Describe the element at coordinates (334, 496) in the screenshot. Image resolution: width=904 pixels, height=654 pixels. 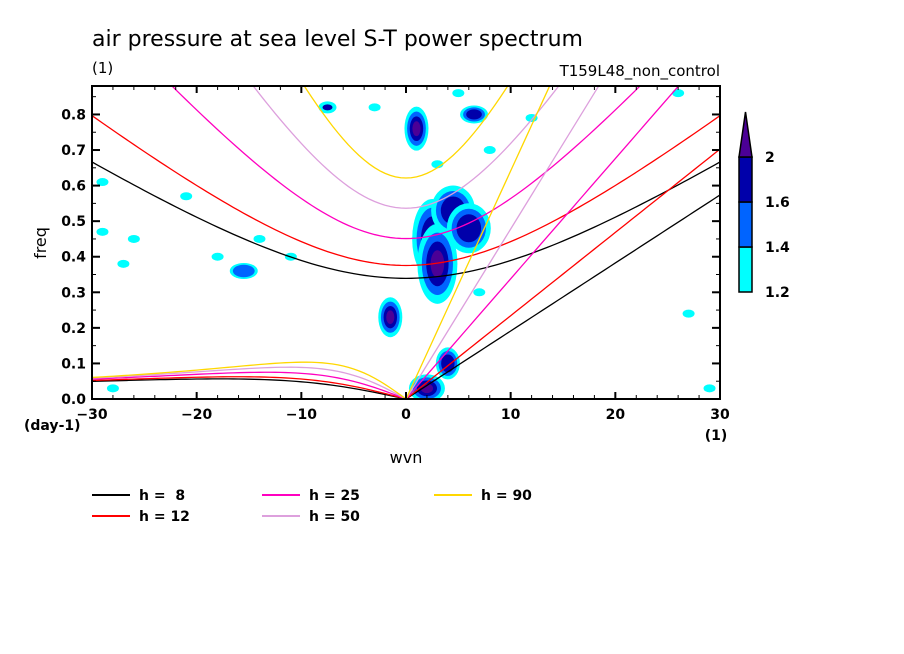
I see `legend-label: h = 25` at that location.